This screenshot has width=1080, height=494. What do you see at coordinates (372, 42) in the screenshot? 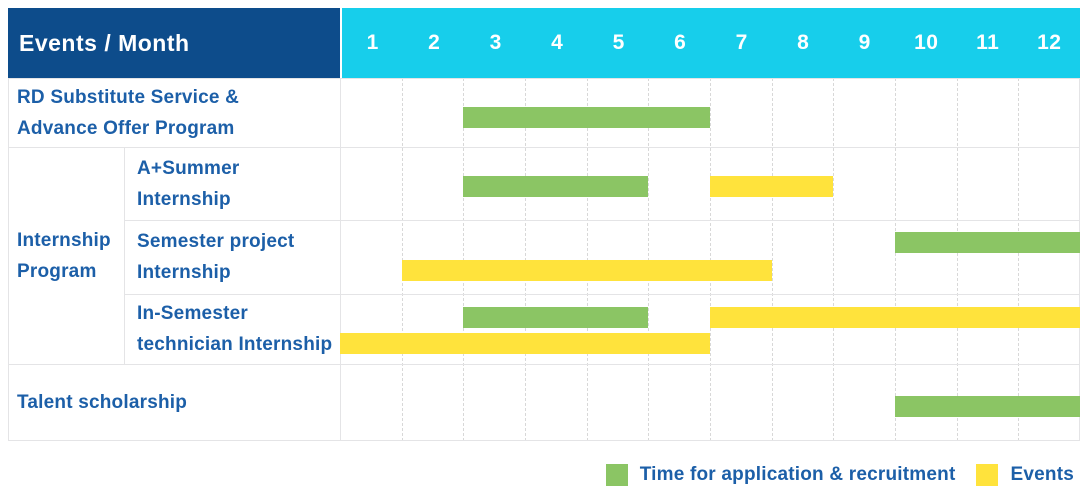
I see `month-header-1: 1` at bounding box center [372, 42].